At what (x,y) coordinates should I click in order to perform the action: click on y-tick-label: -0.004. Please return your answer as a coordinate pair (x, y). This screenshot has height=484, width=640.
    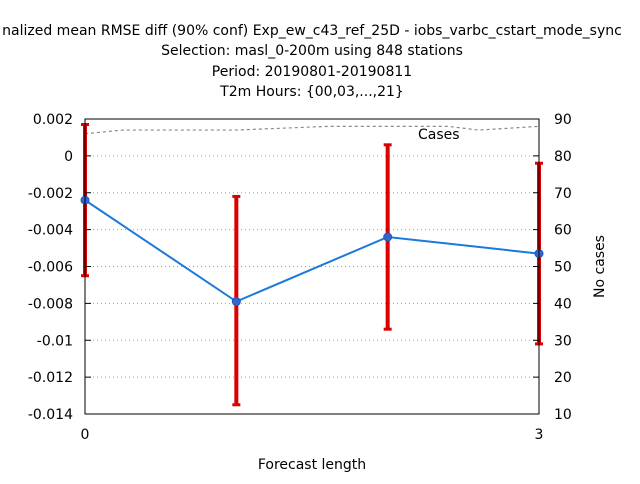
    Looking at the image, I should click on (50, 231).